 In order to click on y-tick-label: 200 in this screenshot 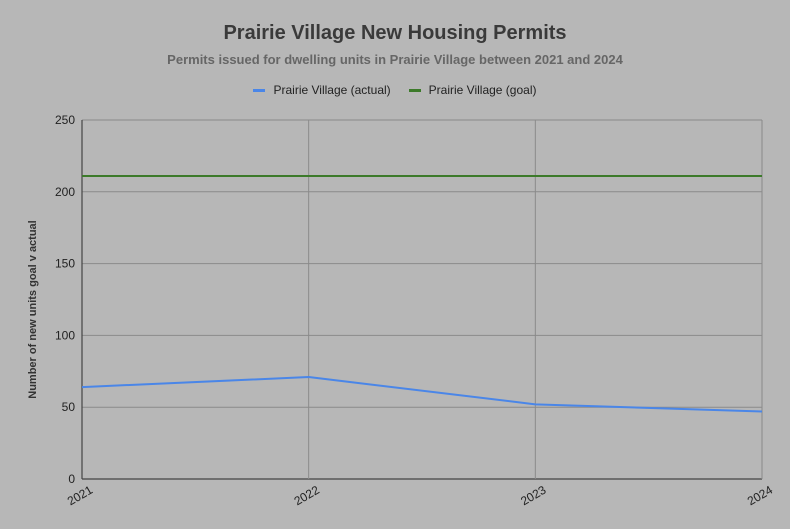, I will do `click(65, 192)`.